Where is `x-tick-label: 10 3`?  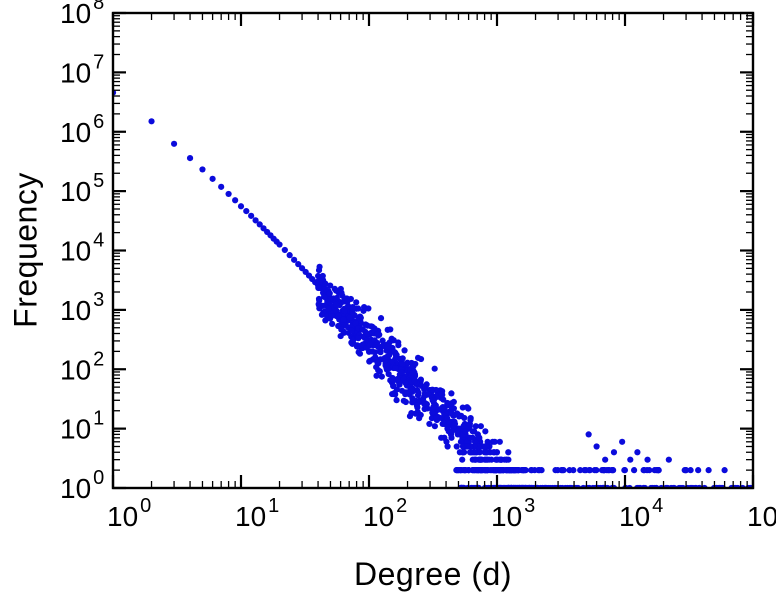 x-tick-label: 10 3 is located at coordinates (513, 513).